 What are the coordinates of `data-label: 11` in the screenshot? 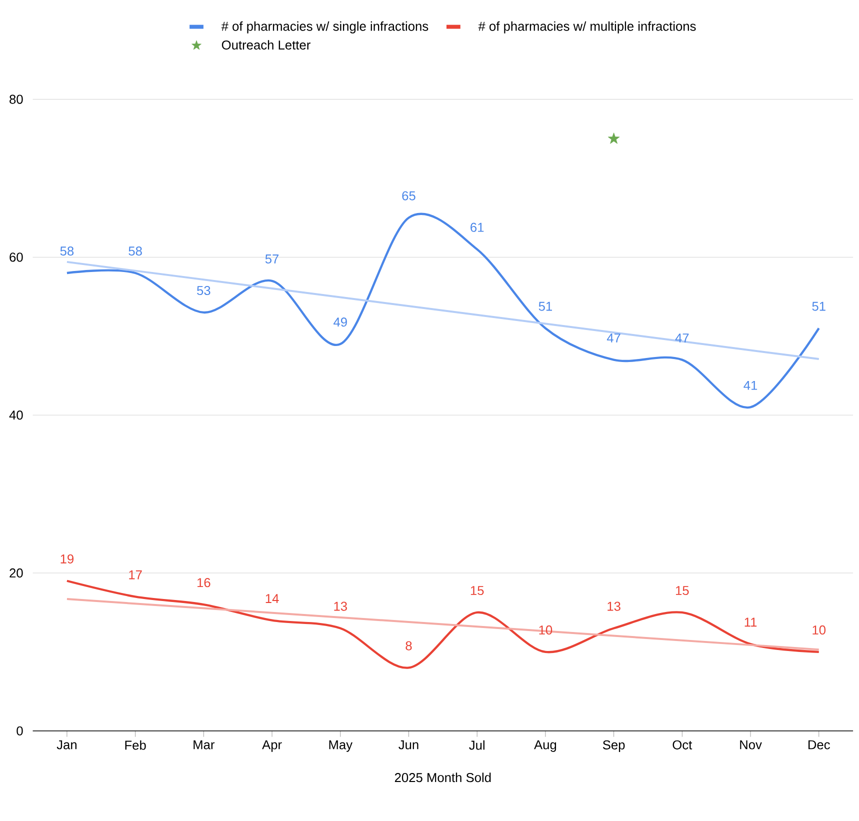 It's located at (750, 622).